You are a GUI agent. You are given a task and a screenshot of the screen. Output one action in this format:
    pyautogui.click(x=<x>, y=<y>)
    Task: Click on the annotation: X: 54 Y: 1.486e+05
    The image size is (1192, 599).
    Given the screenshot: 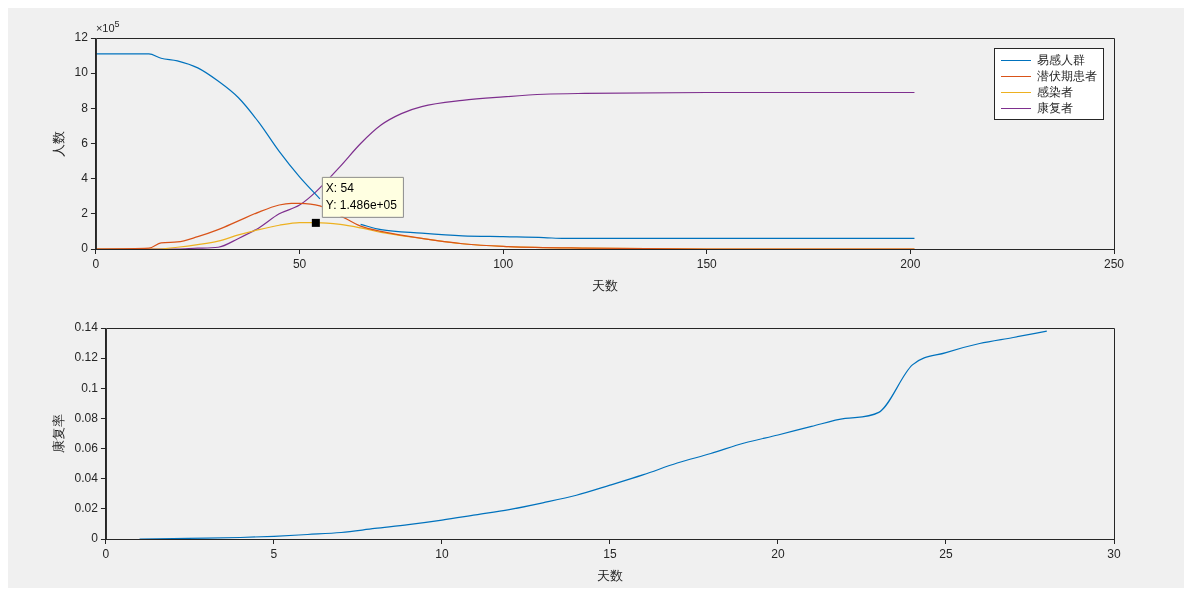 What is the action you would take?
    pyautogui.click(x=361, y=197)
    